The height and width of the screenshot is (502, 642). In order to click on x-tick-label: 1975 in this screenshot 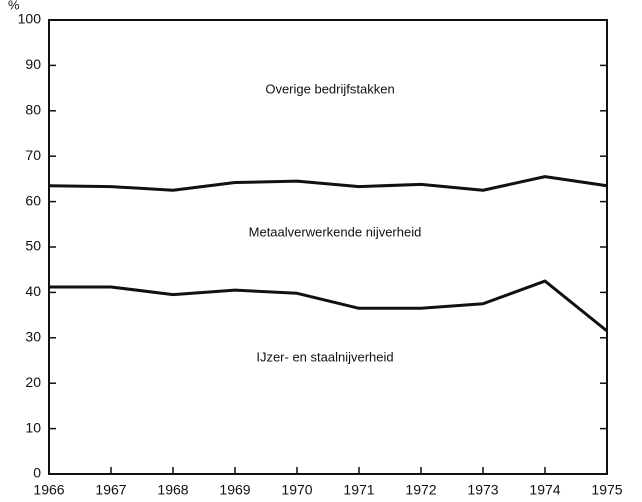, I will do `click(606, 490)`.